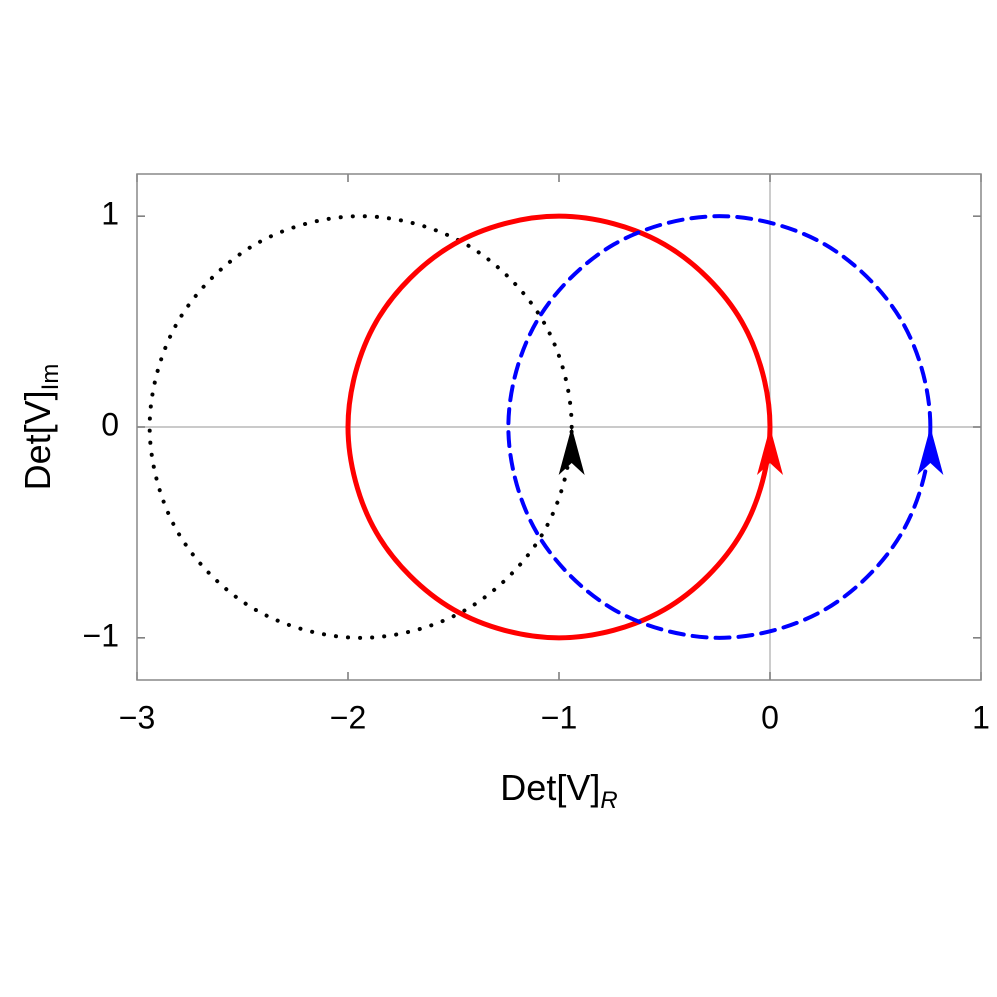  I want to click on y-tick-label: 0, so click(110, 424).